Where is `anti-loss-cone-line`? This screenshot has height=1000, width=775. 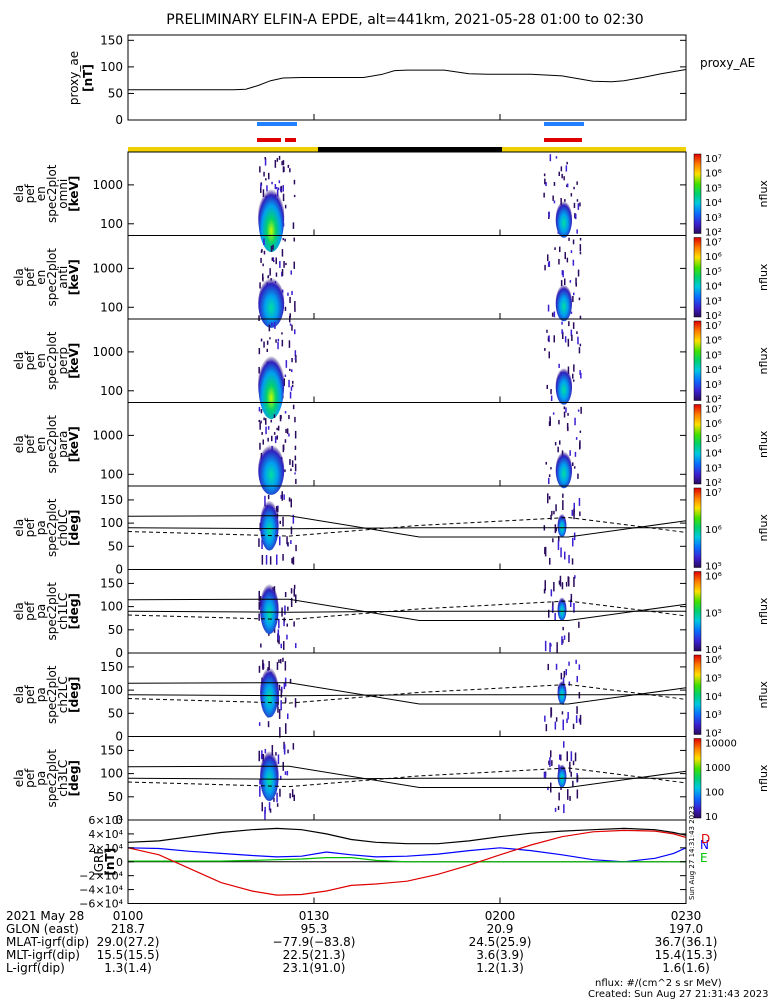 anti-loss-cone-line is located at coordinates (406, 778).